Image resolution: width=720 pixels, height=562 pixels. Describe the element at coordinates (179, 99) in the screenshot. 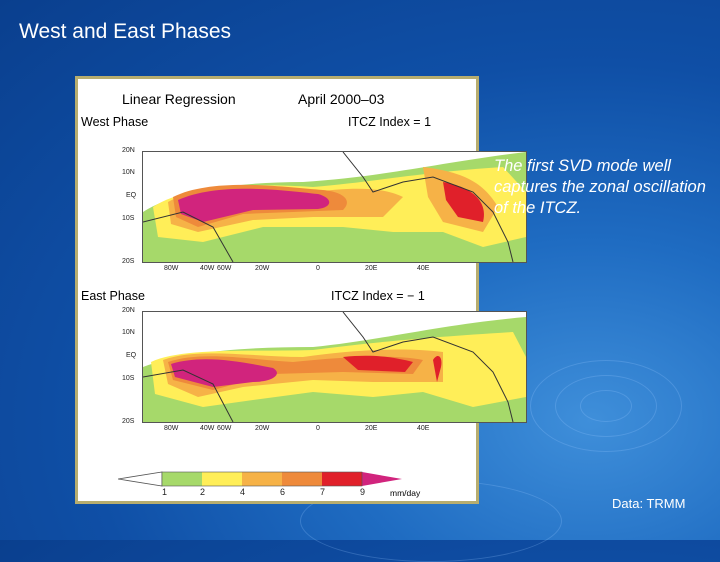

I see `figure-method: Linear Regression` at that location.